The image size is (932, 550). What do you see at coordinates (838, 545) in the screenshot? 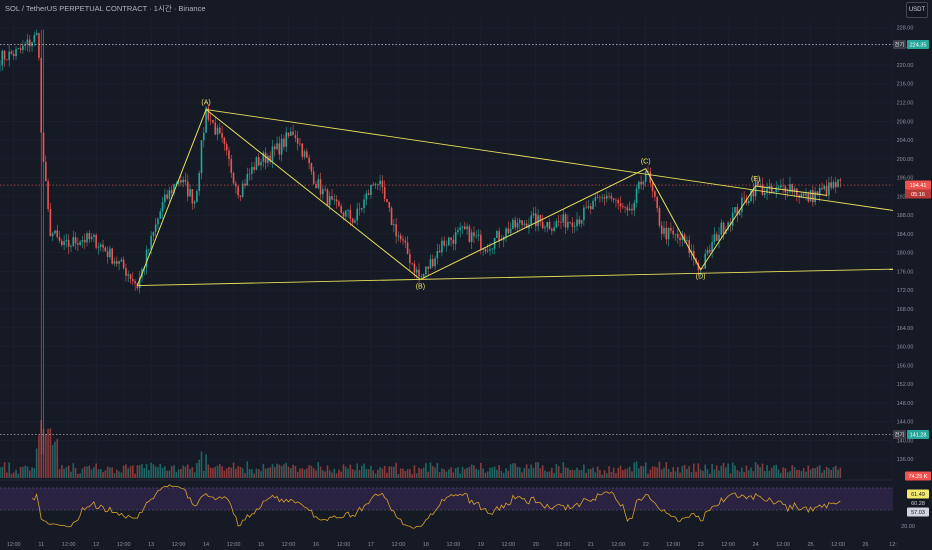
I see `time-tick: 12:00` at bounding box center [838, 545].